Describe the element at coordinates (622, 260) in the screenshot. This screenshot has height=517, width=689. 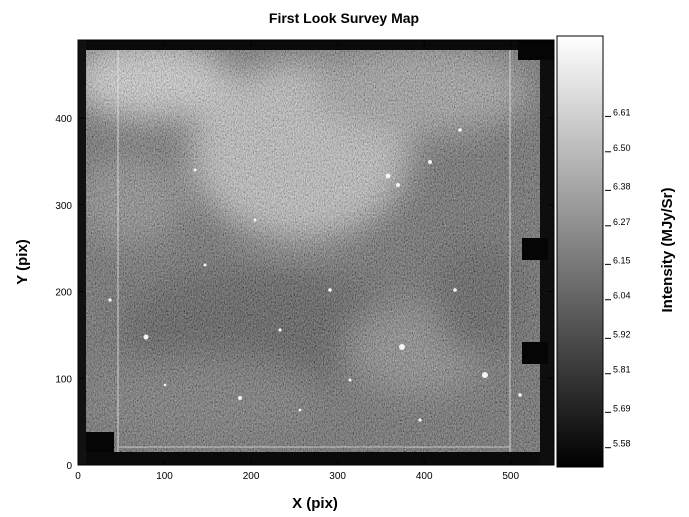
I see `colorbar-tick-label: 6.15` at that location.